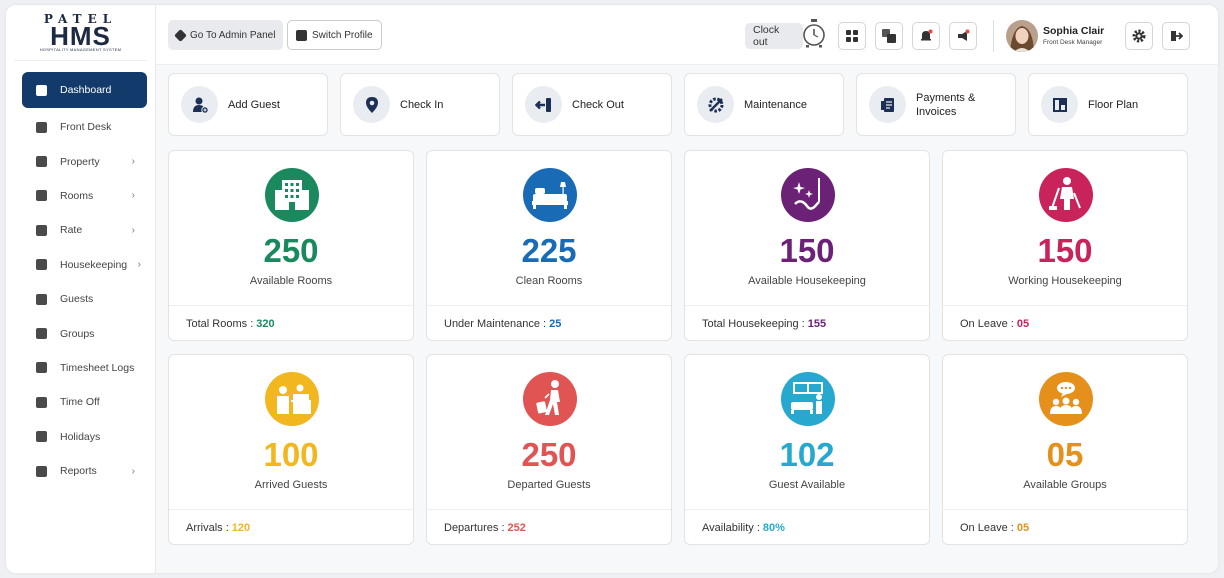  I want to click on translate-icon, so click(889, 36).